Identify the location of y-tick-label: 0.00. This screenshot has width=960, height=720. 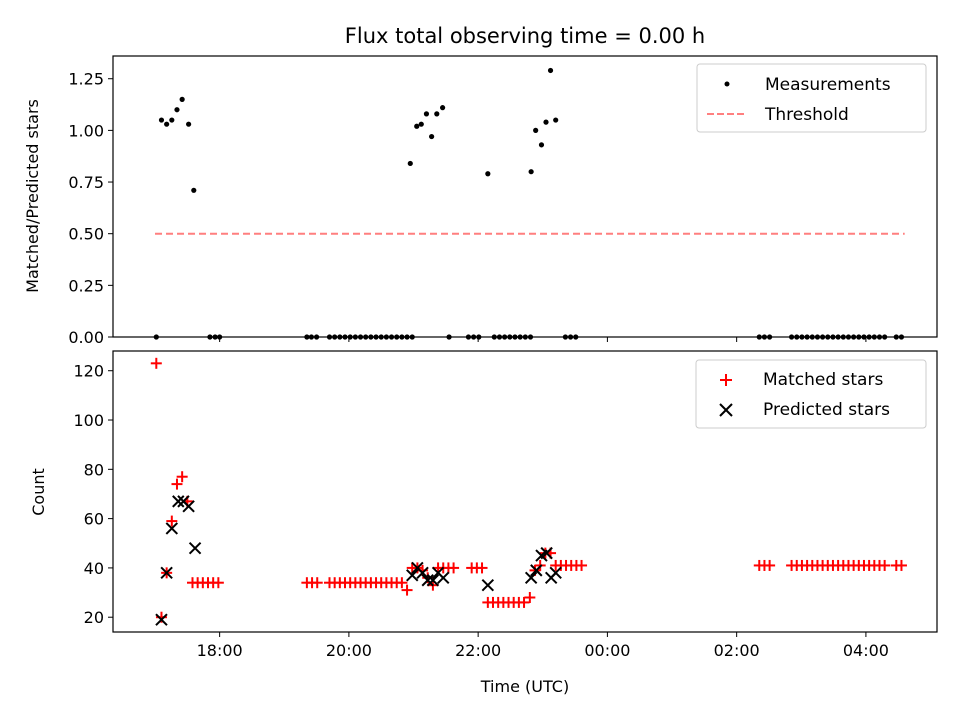
(86, 337).